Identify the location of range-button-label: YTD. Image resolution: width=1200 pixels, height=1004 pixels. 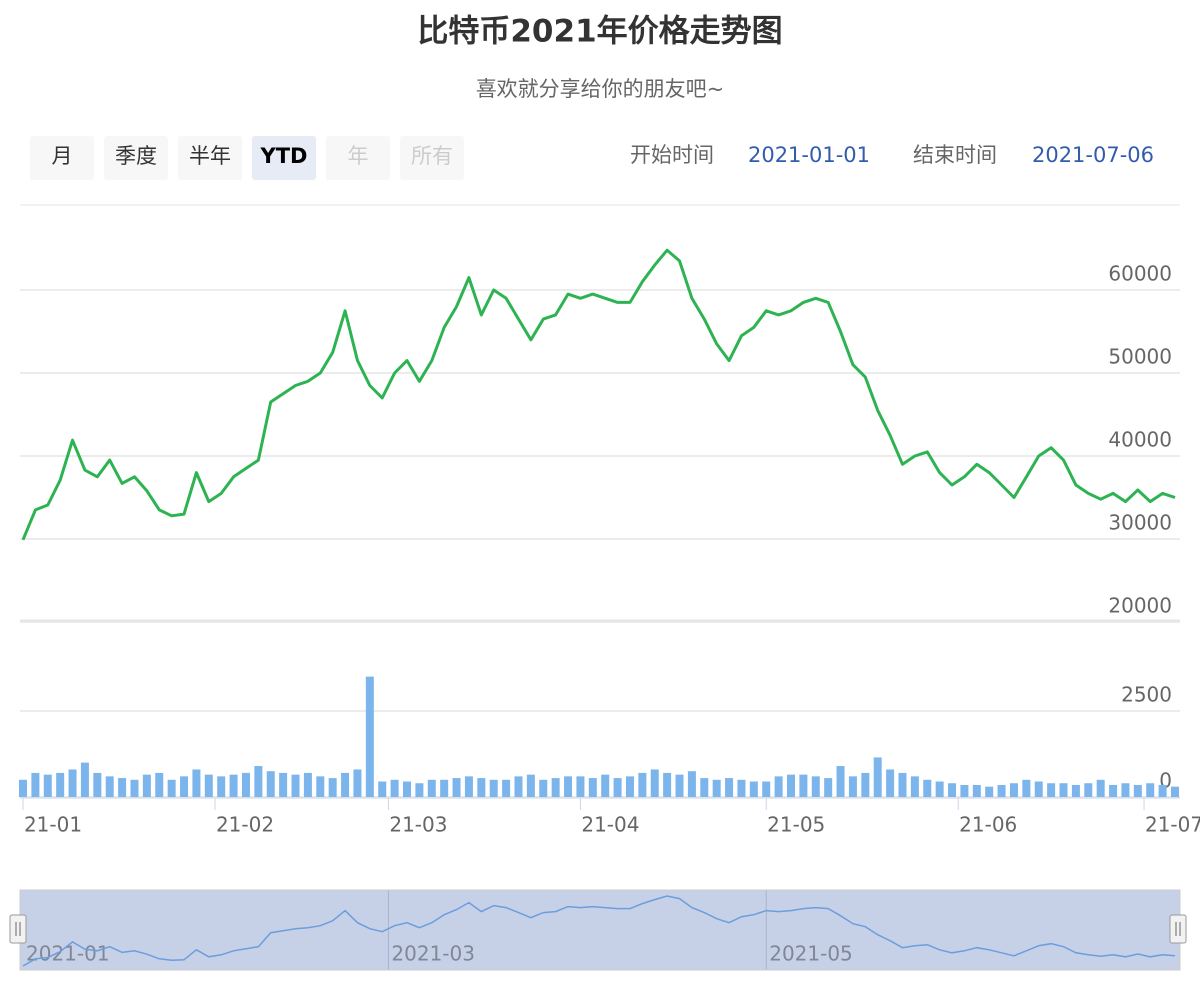
(284, 156).